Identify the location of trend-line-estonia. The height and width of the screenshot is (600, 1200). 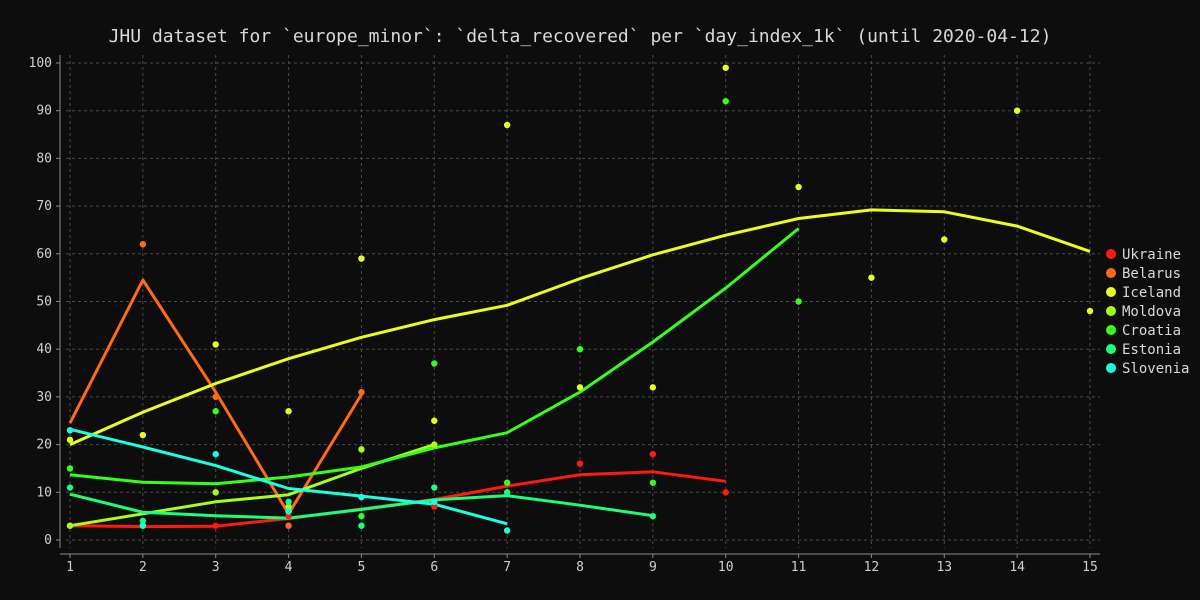
(361, 506).